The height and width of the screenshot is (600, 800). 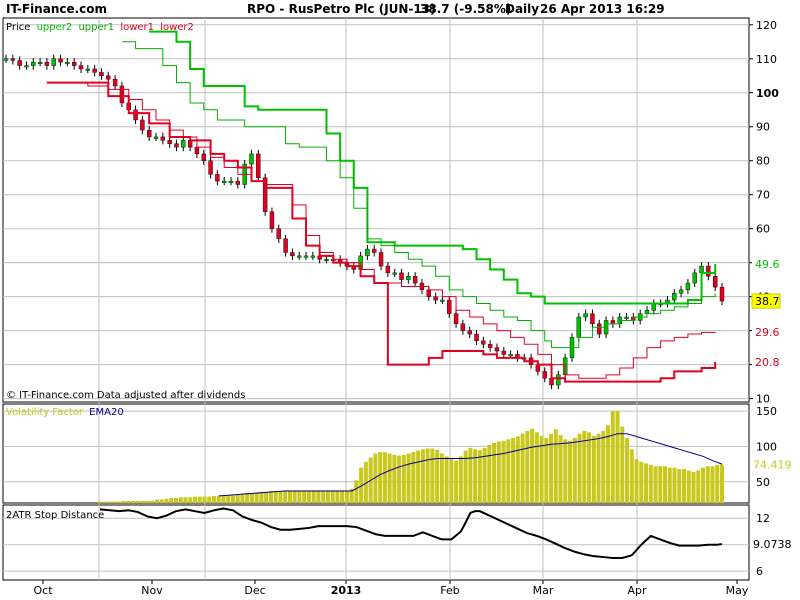 I want to click on price-tick-label: 110, so click(x=766, y=59).